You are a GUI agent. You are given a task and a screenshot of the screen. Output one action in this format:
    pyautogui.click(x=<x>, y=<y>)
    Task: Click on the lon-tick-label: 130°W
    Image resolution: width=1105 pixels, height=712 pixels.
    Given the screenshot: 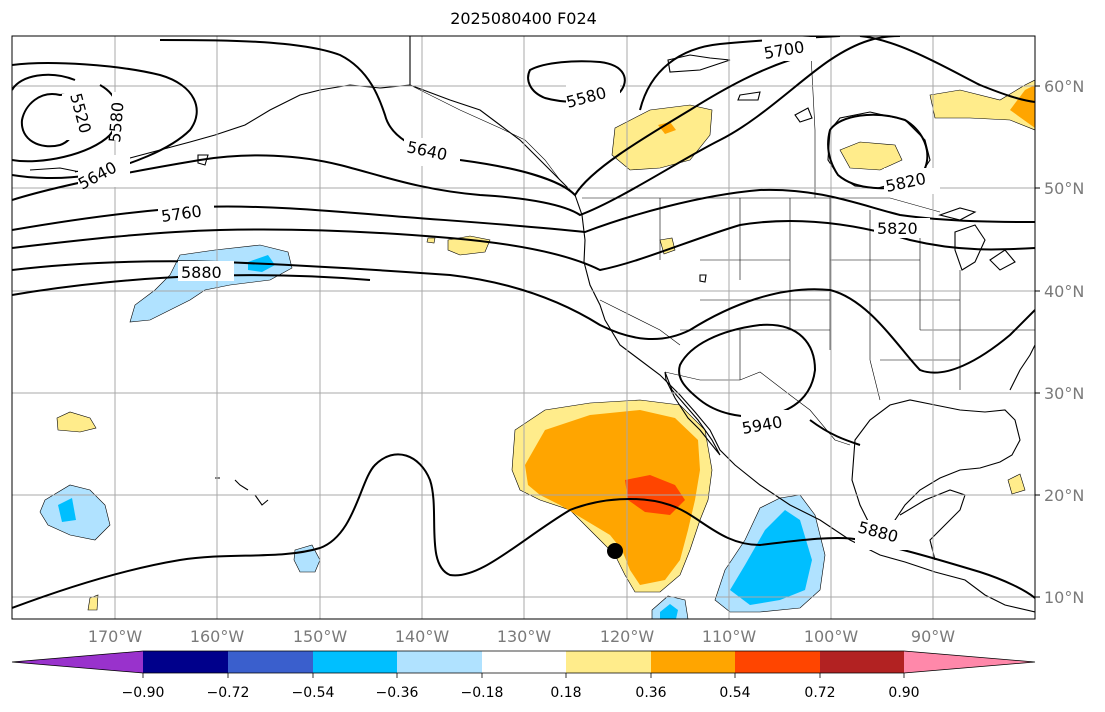 What is the action you would take?
    pyautogui.click(x=524, y=636)
    